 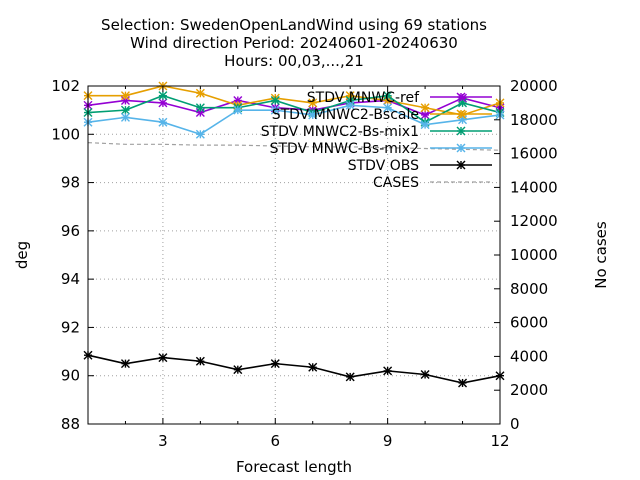 What do you see at coordinates (65, 86) in the screenshot?
I see `y-tick-label: 102` at bounding box center [65, 86].